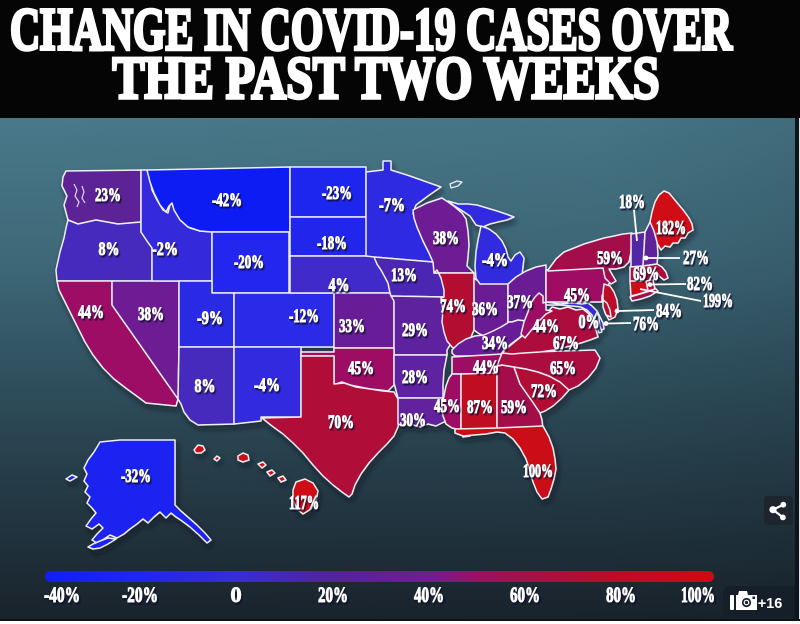 Image resolution: width=800 pixels, height=624 pixels. I want to click on svg-text: 76%, so click(646, 324).